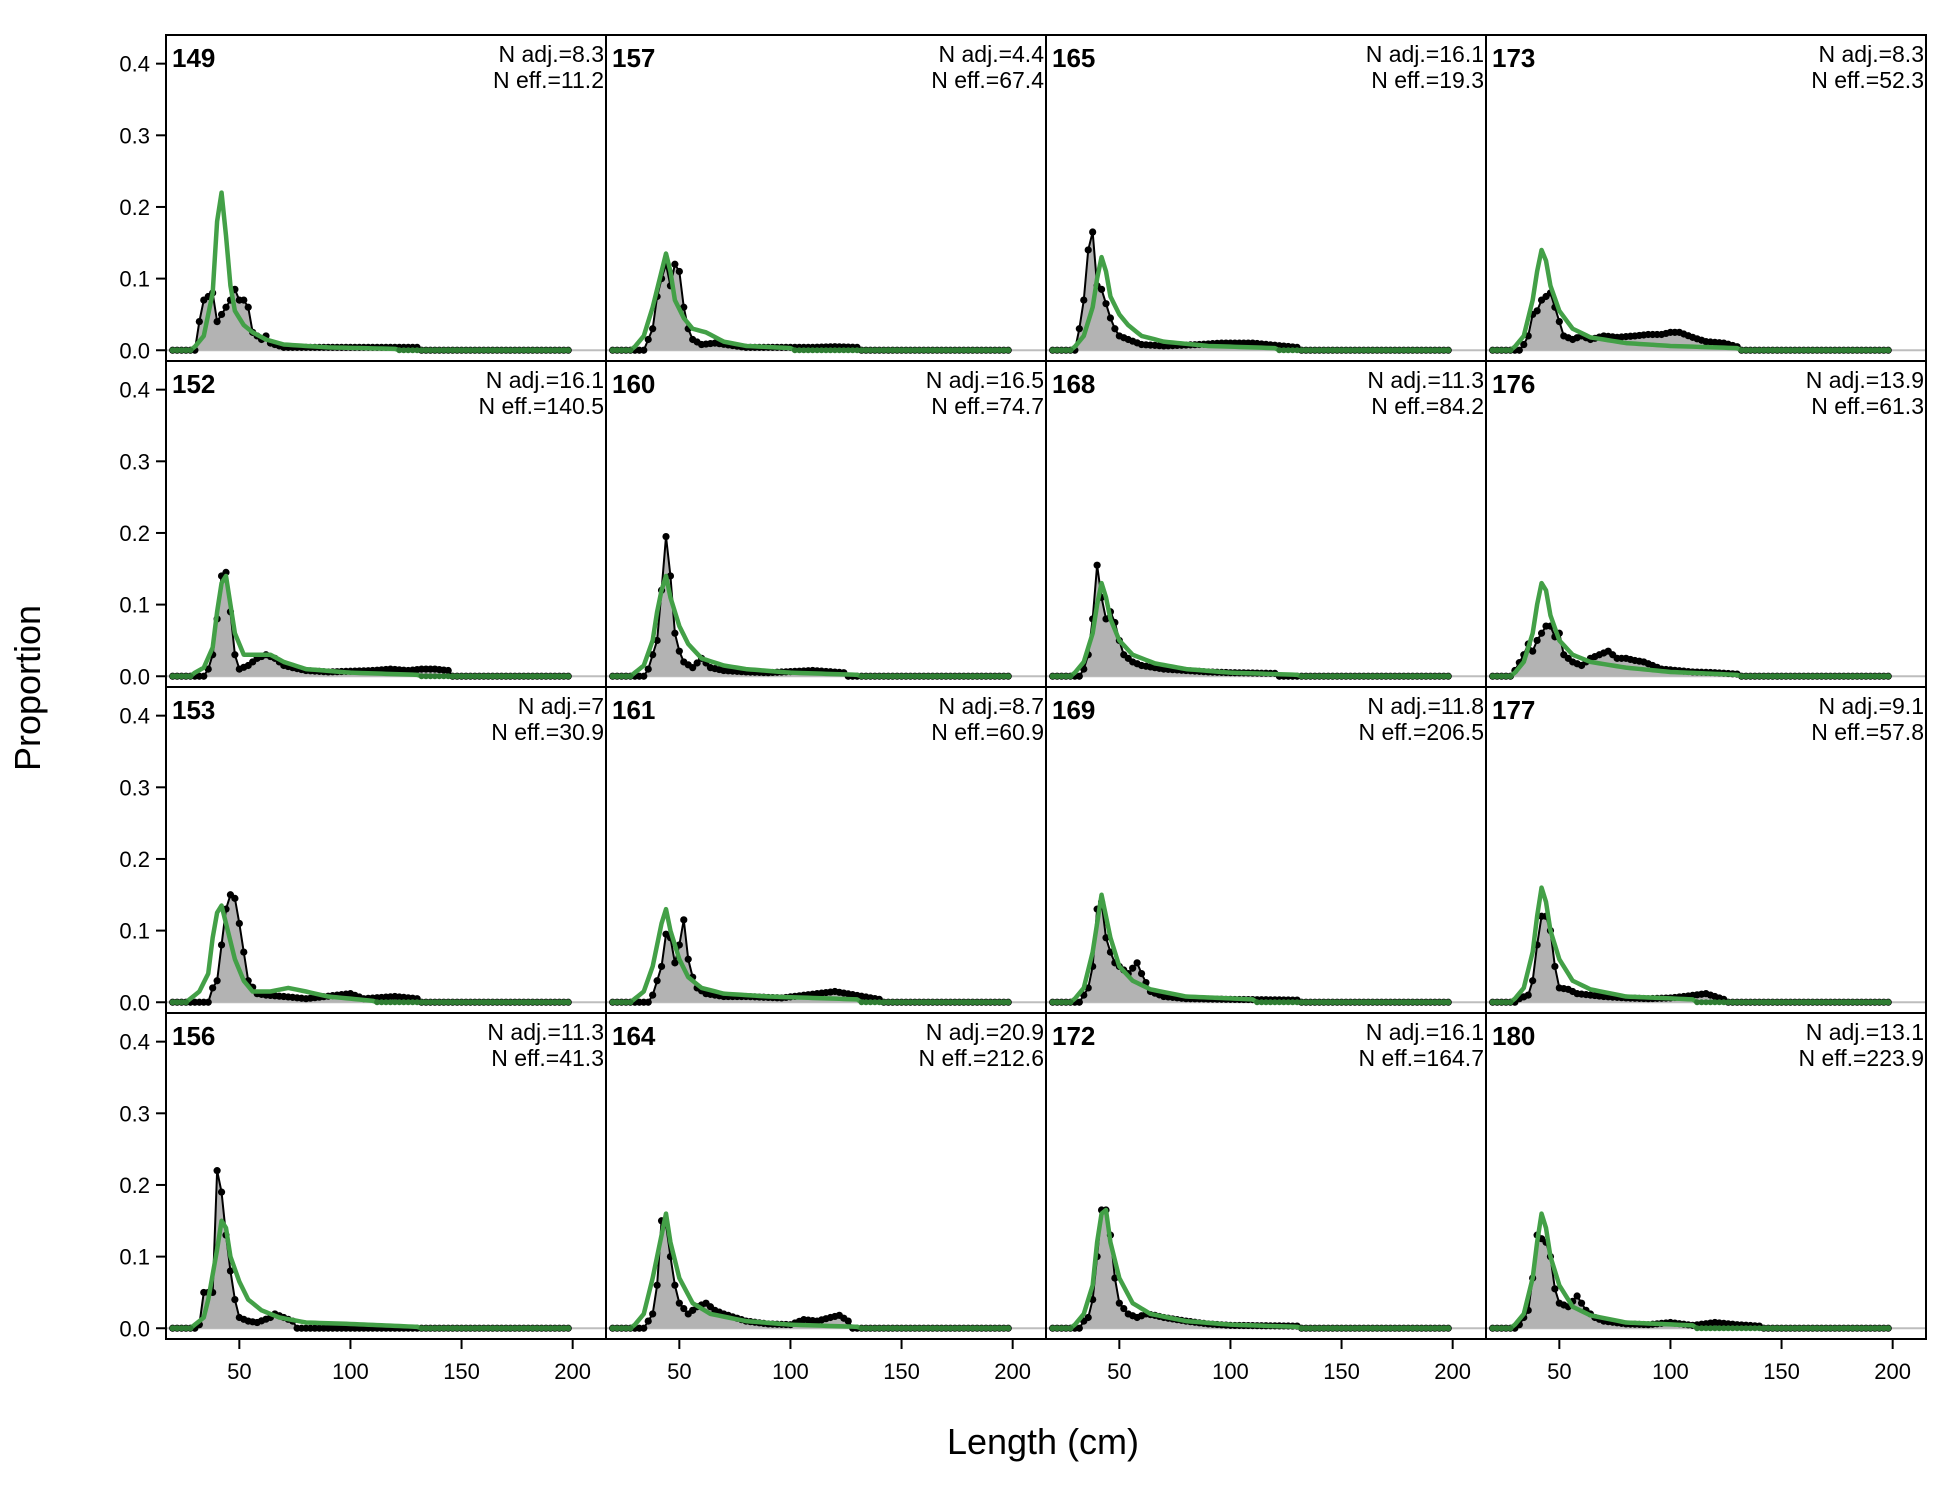 This screenshot has width=1950, height=1500. I want to click on n-eff-label: N eff.=140.5, so click(541, 406).